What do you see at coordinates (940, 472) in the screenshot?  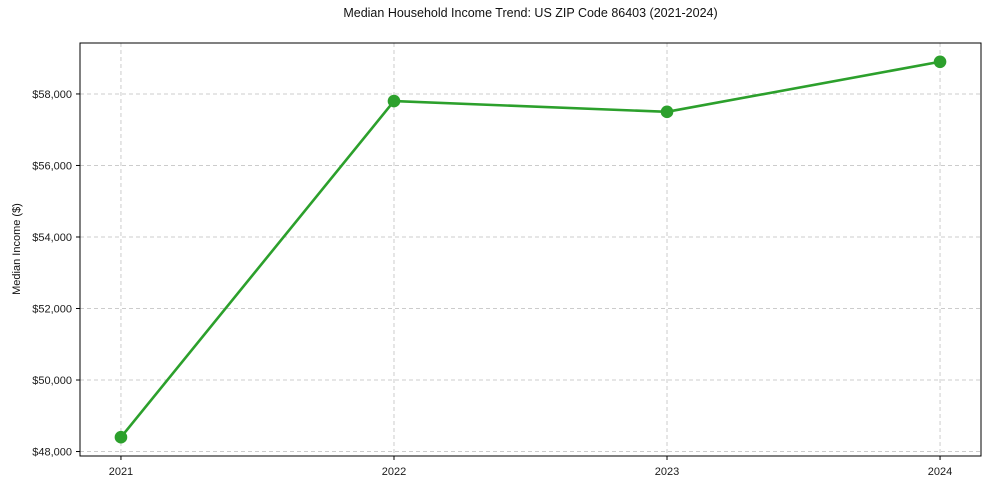 I see `x-tick-label: 2024` at bounding box center [940, 472].